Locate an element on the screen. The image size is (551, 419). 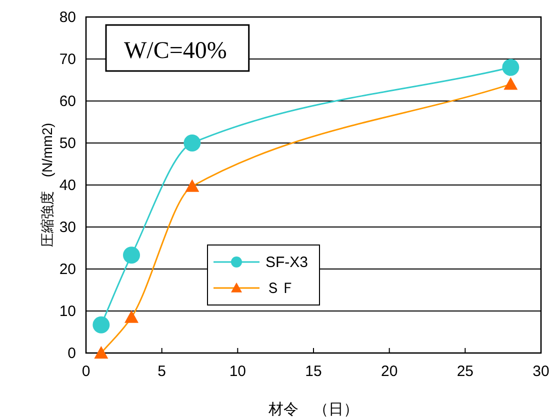
legend-label: SF-X3 is located at coordinates (287, 262).